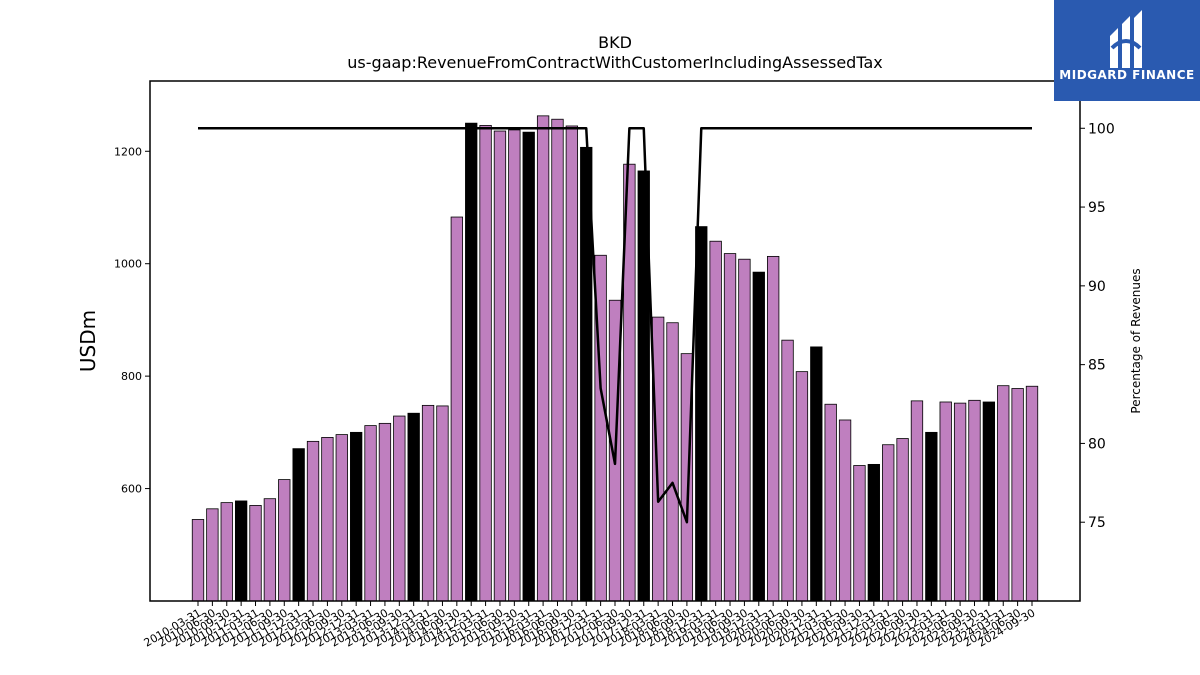 Image resolution: width=1200 pixels, height=675 pixels. What do you see at coordinates (1097, 208) in the screenshot?
I see `y2-tick-label: 95` at bounding box center [1097, 208].